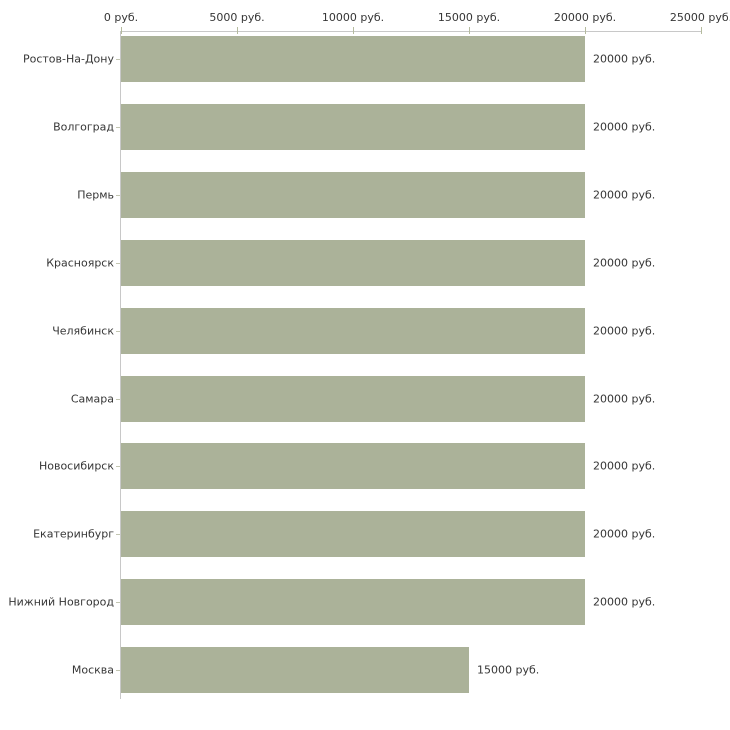 The image size is (730, 730). I want to click on category-label: Новосибирск, so click(76, 466).